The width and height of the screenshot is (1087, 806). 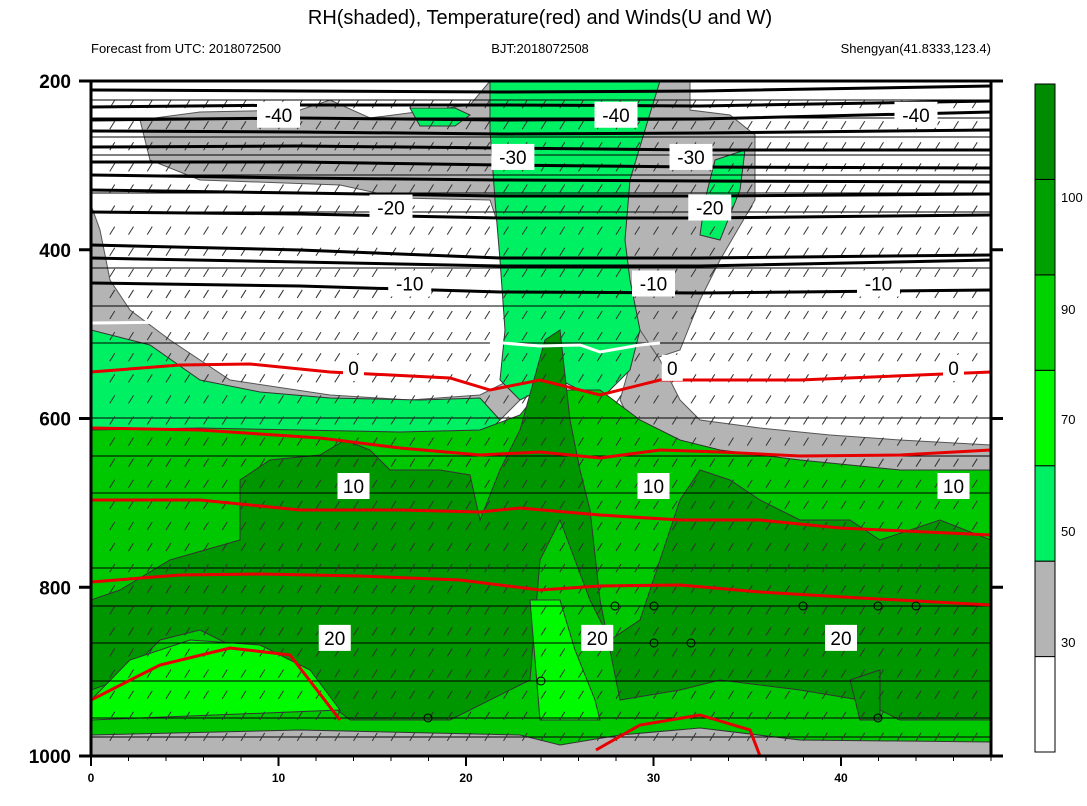 What do you see at coordinates (1068, 419) in the screenshot?
I see `colorbar-tick-label: 70` at bounding box center [1068, 419].